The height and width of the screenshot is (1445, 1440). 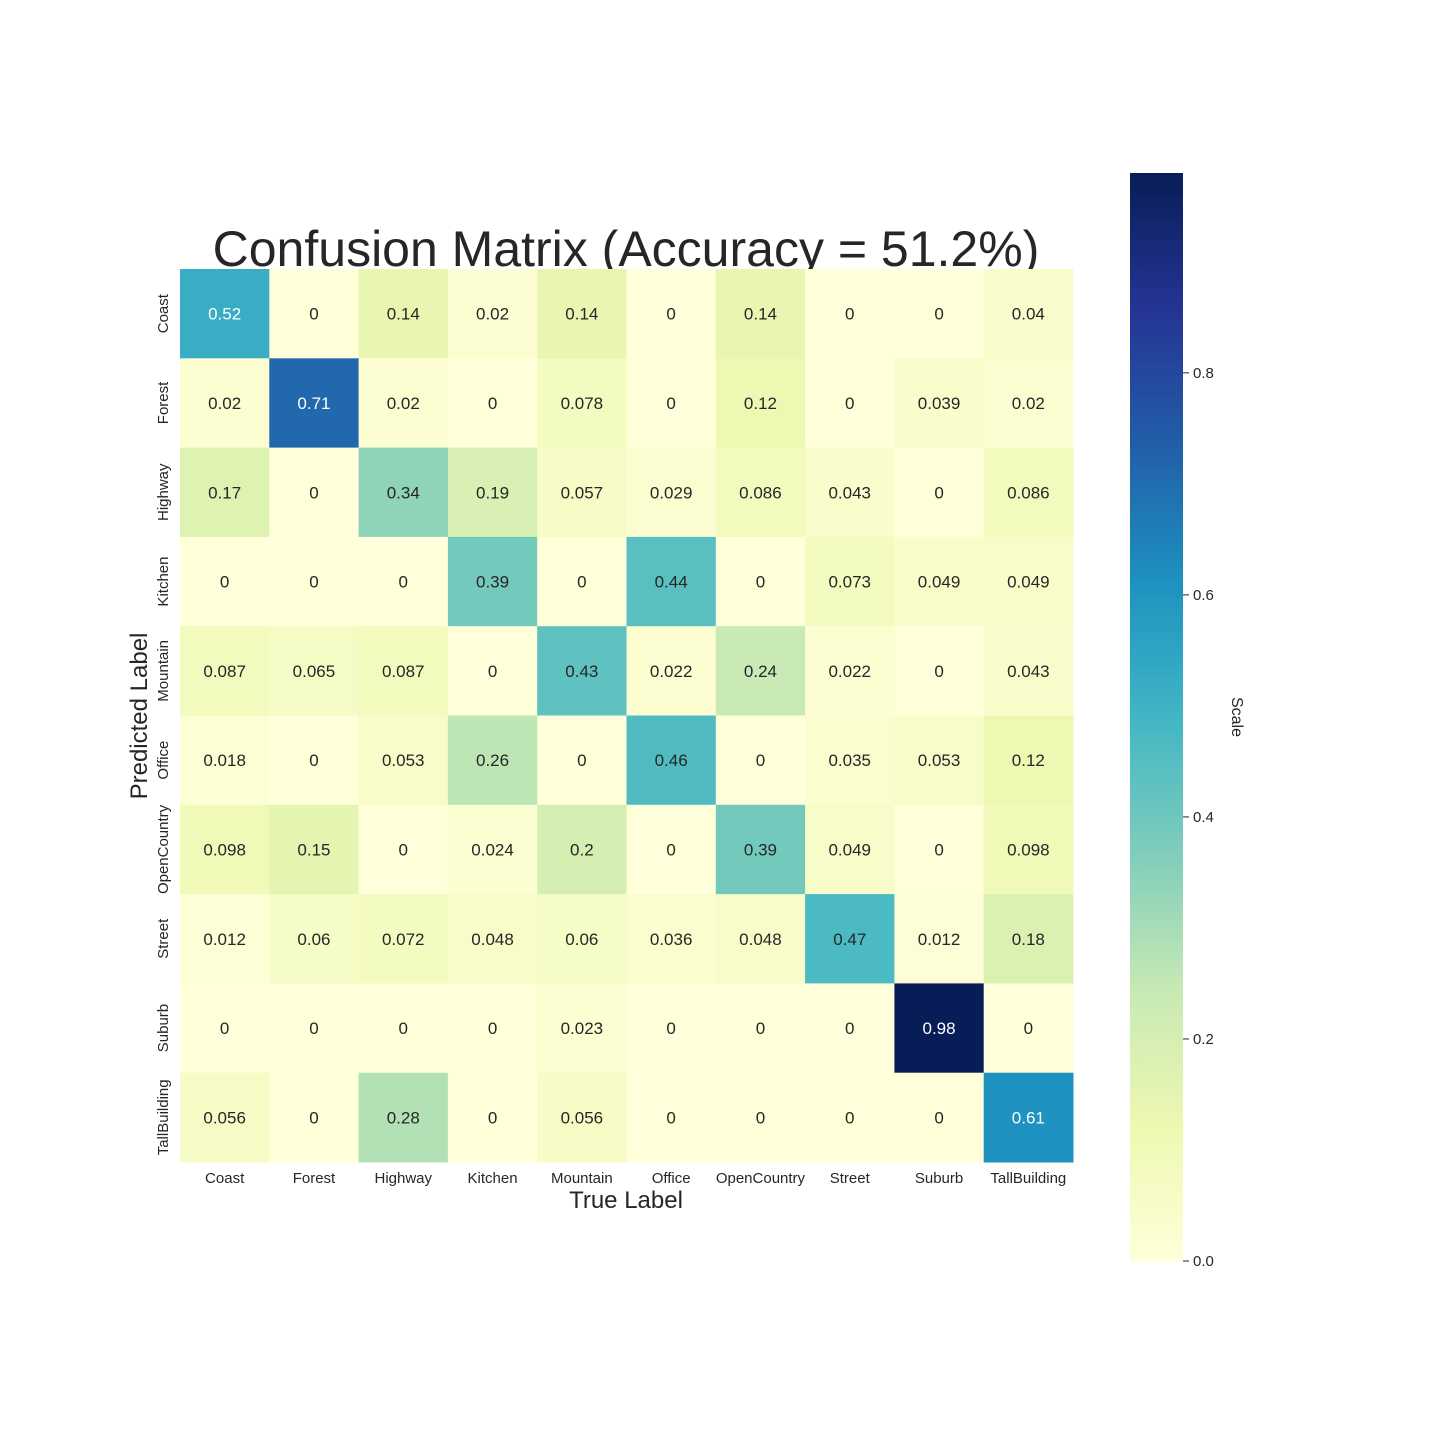 What do you see at coordinates (850, 1178) in the screenshot?
I see `x-tick-label: Street` at bounding box center [850, 1178].